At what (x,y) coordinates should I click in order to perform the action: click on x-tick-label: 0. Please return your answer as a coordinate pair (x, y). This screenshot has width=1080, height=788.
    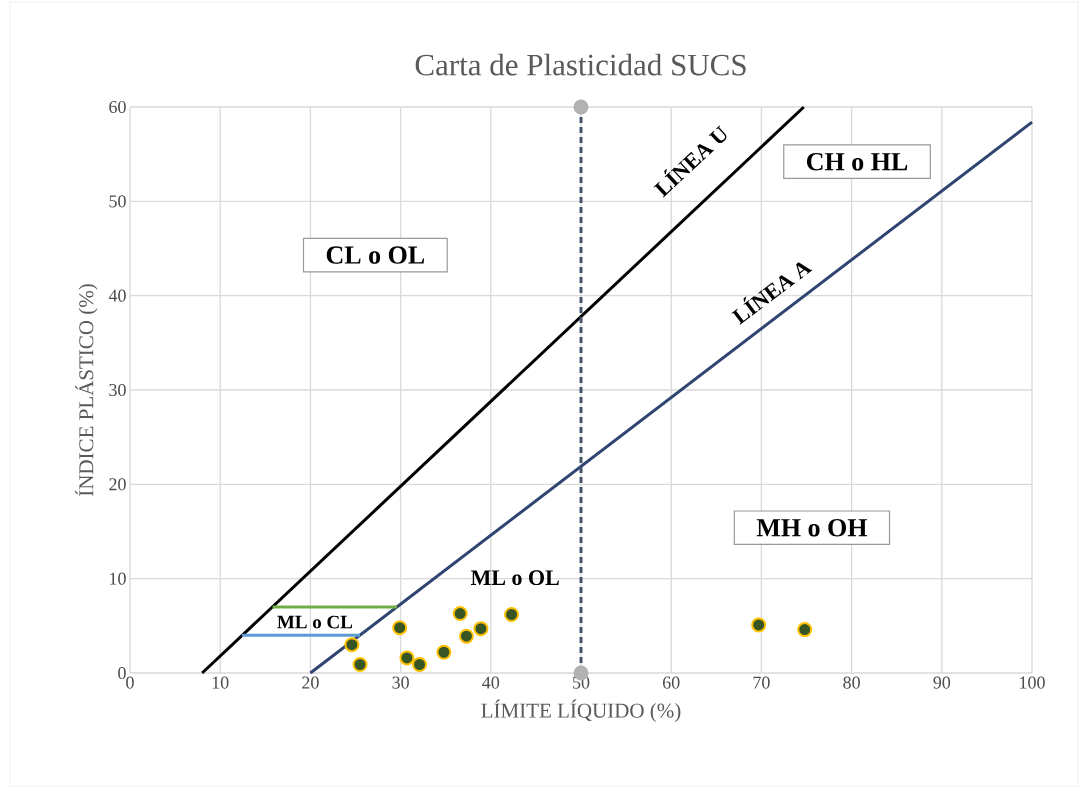
    Looking at the image, I should click on (130, 682).